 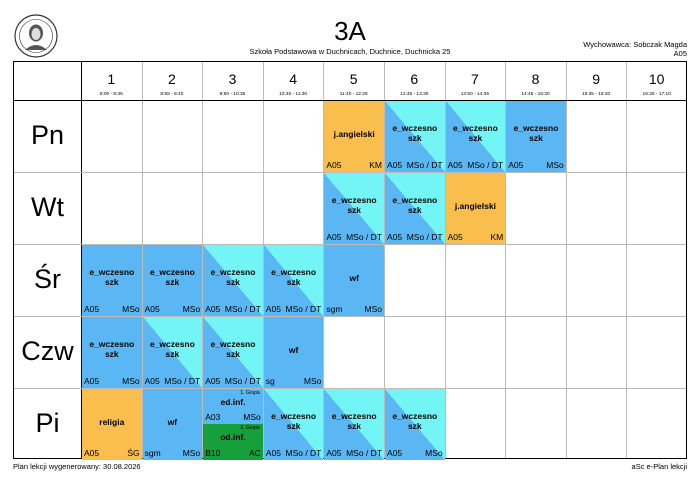 What do you see at coordinates (112, 424) in the screenshot?
I see `lesson-cell: religia A05 ŚG` at bounding box center [112, 424].